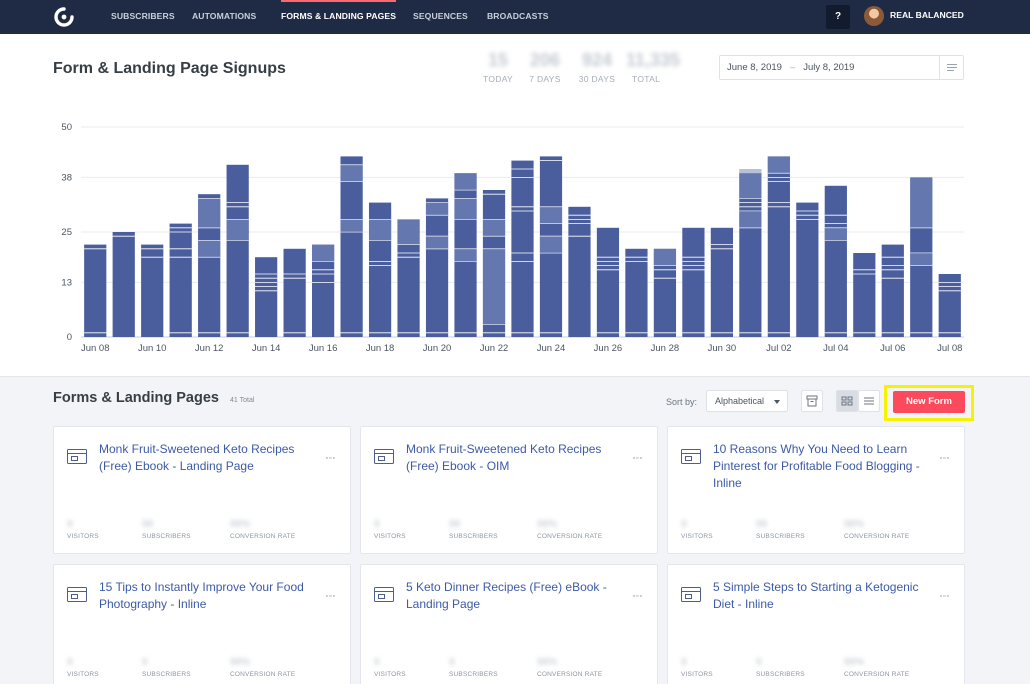 The image size is (1030, 684). Describe the element at coordinates (440, 16) in the screenshot. I see `nav-sequences: SEQUENCES` at that location.